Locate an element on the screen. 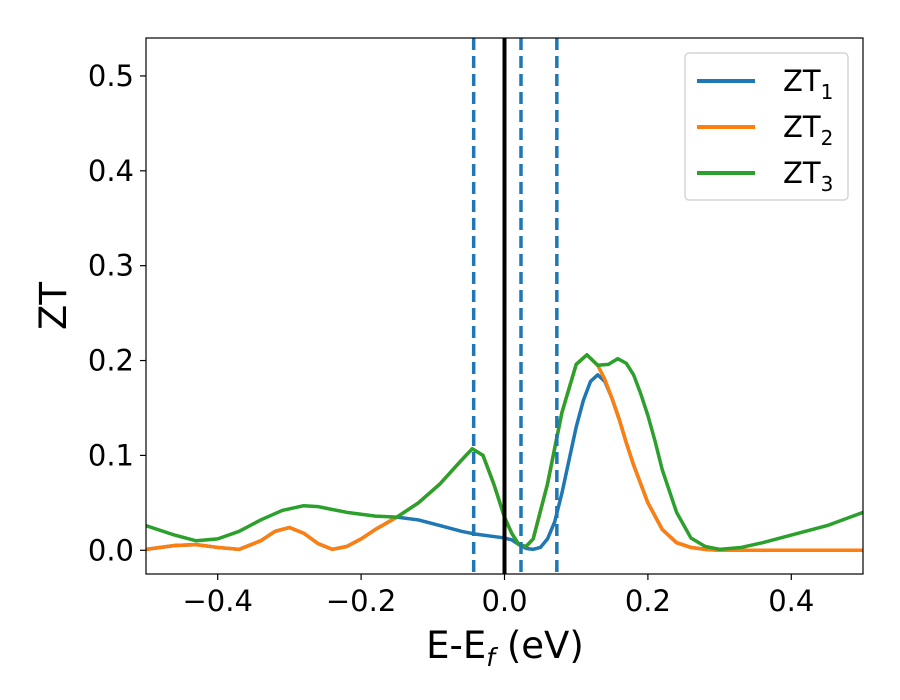 The height and width of the screenshot is (700, 900). y-tick-label: 0.0 is located at coordinates (111, 550).